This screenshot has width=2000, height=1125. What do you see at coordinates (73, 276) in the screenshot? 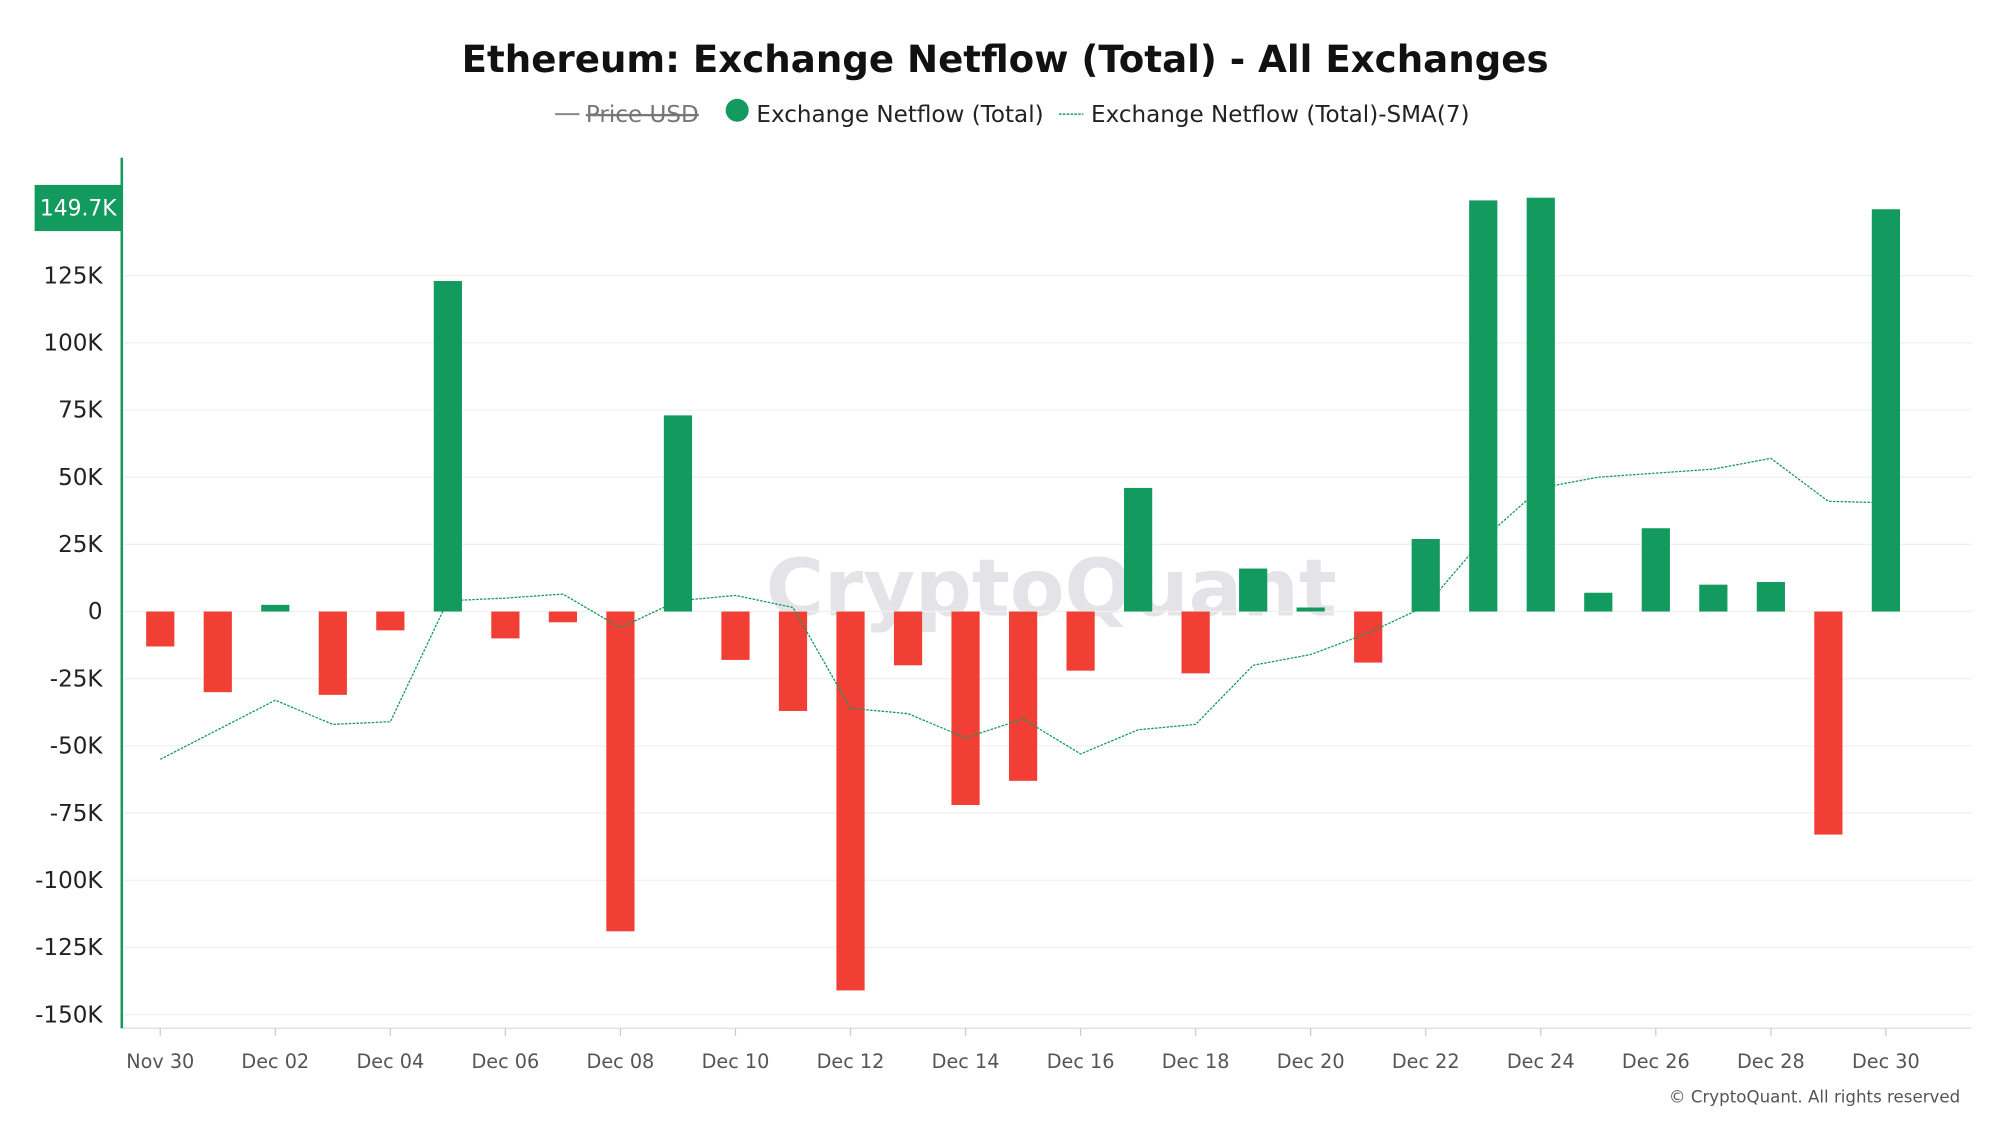
I see `y-tick-label: 125K` at bounding box center [73, 276].